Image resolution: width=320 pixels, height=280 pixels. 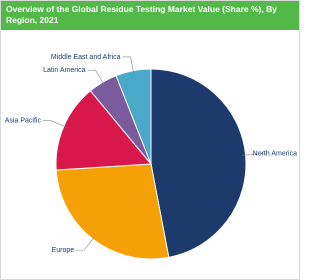 What do you see at coordinates (275, 154) in the screenshot?
I see `slice-label: North America` at bounding box center [275, 154].